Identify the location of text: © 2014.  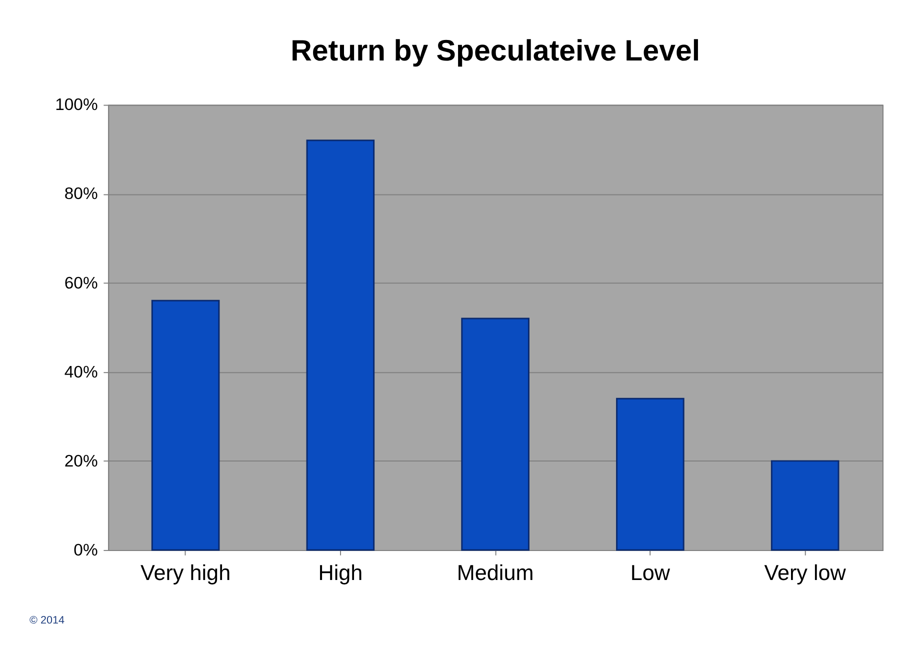
(46, 620).